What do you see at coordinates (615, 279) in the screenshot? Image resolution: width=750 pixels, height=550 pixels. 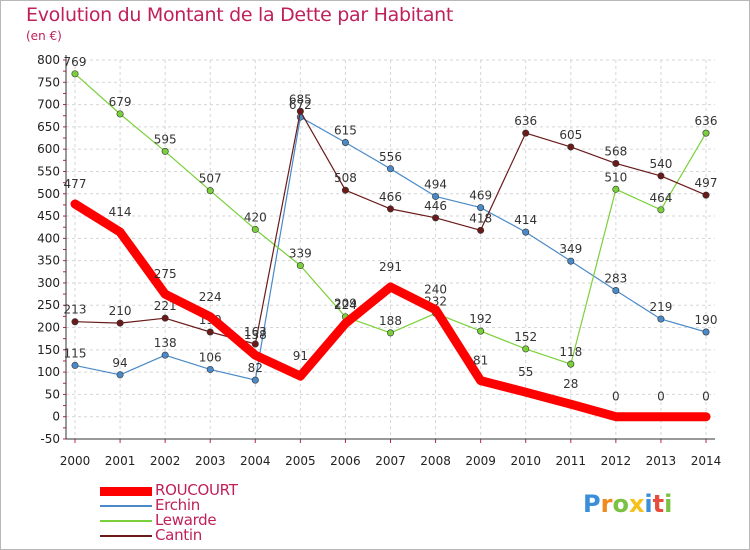 I see `data-label-erchin: 283` at bounding box center [615, 279].